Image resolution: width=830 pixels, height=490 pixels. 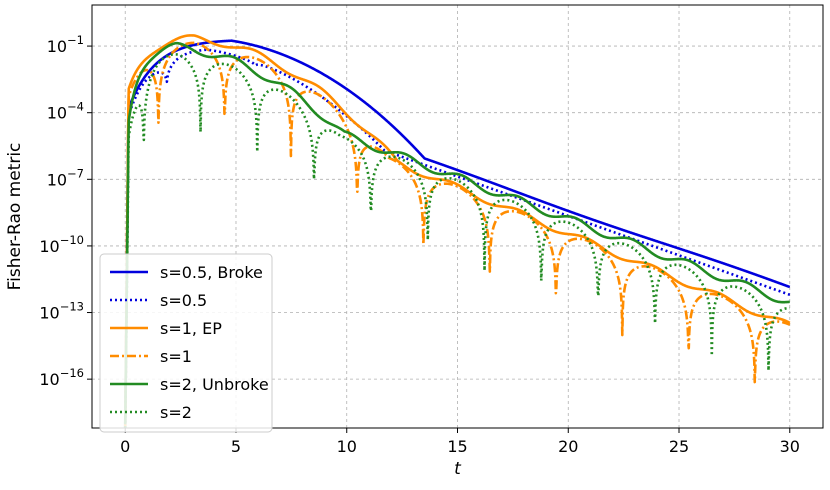 I want to click on x-tick-label: 20, so click(x=568, y=446).